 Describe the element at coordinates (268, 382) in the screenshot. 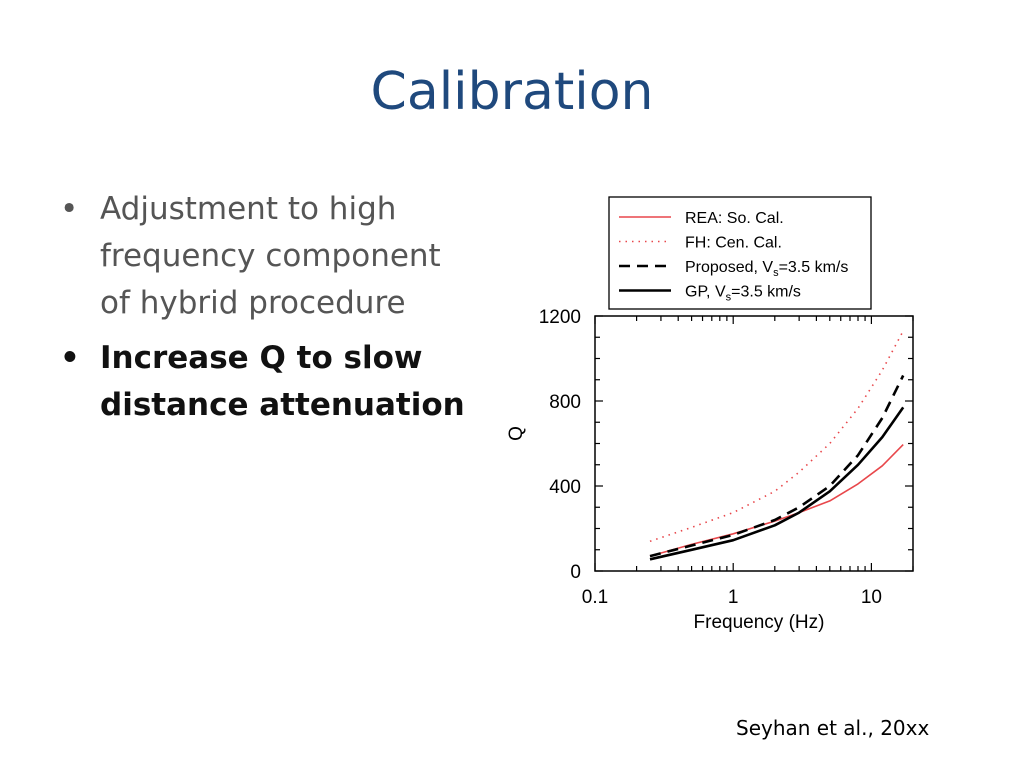

I see `bullet-item-2: Increase Q to slow distance attenuation` at that location.